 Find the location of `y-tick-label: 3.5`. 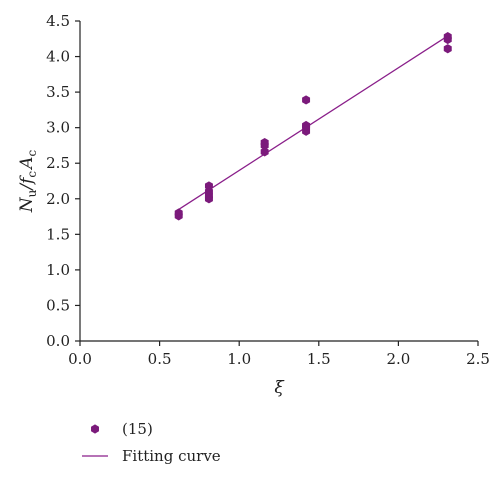

y-tick-label: 3.5 is located at coordinates (58, 92).